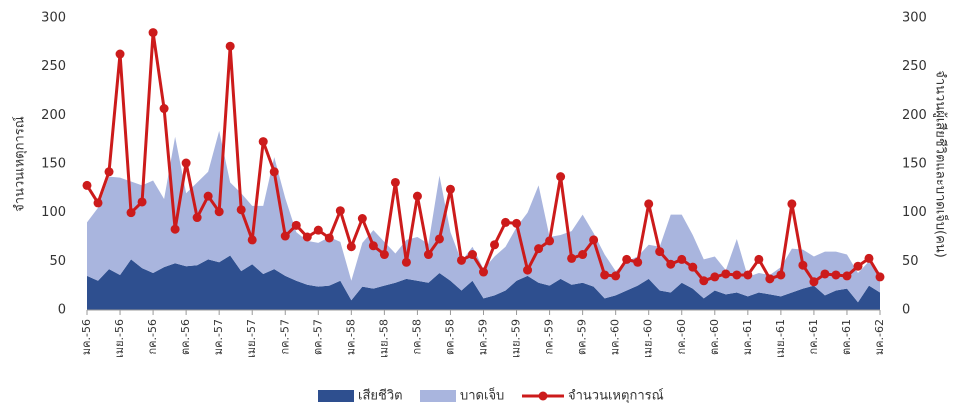  What do you see at coordinates (251, 338) in the screenshot?
I see `x-tick-label: เมย.-57` at bounding box center [251, 338].